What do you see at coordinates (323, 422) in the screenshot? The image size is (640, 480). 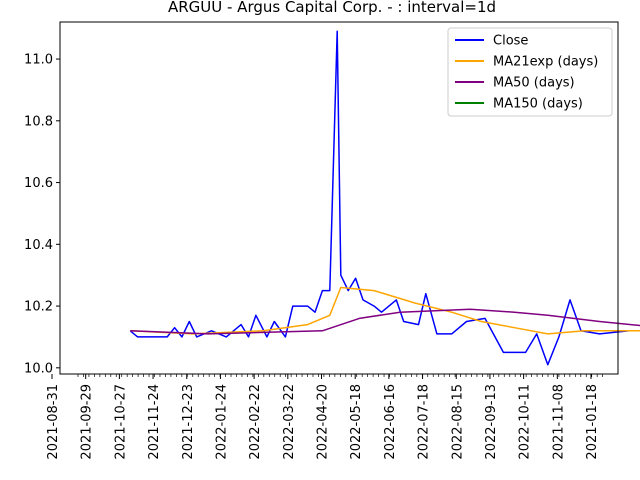 I see `x-tick-label: 2022-04-20` at bounding box center [323, 422].